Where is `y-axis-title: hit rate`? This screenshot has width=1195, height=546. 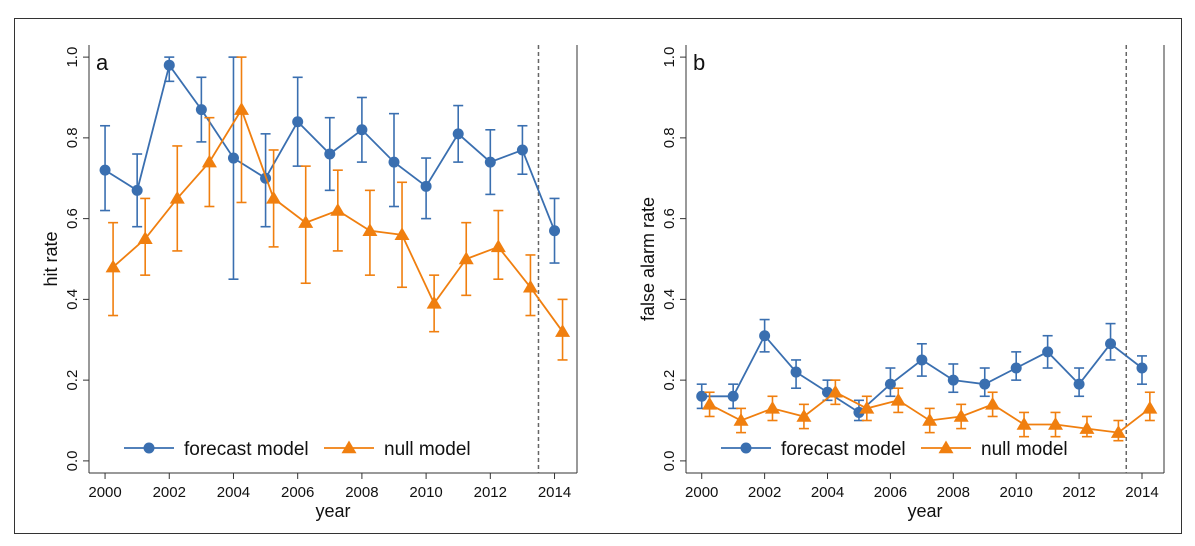 y-axis-title: hit rate is located at coordinates (51, 258).